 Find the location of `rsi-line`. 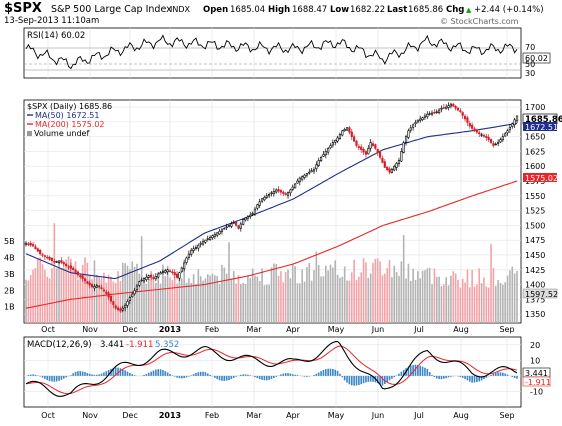

rsi-line is located at coordinates (271, 52).